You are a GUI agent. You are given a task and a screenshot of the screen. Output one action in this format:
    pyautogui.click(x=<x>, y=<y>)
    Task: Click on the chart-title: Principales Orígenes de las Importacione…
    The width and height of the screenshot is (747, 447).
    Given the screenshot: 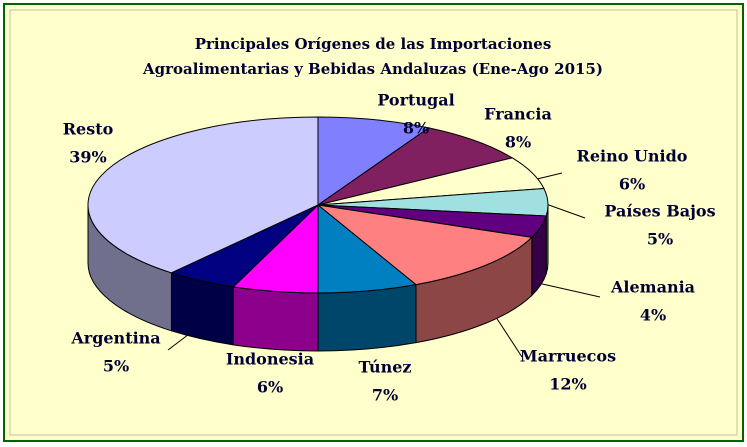 What is the action you would take?
    pyautogui.click(x=373, y=44)
    